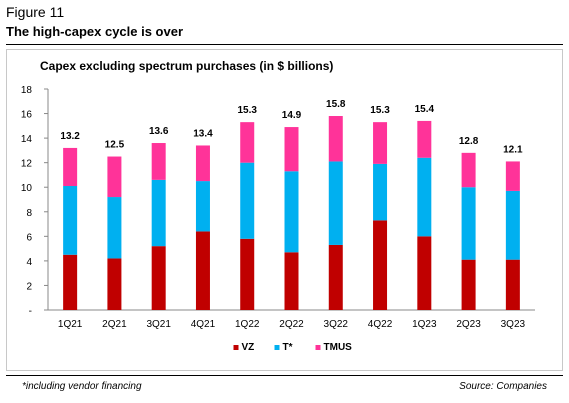 This screenshot has height=403, width=569. I want to click on y-tick-label: 2, so click(29, 286).